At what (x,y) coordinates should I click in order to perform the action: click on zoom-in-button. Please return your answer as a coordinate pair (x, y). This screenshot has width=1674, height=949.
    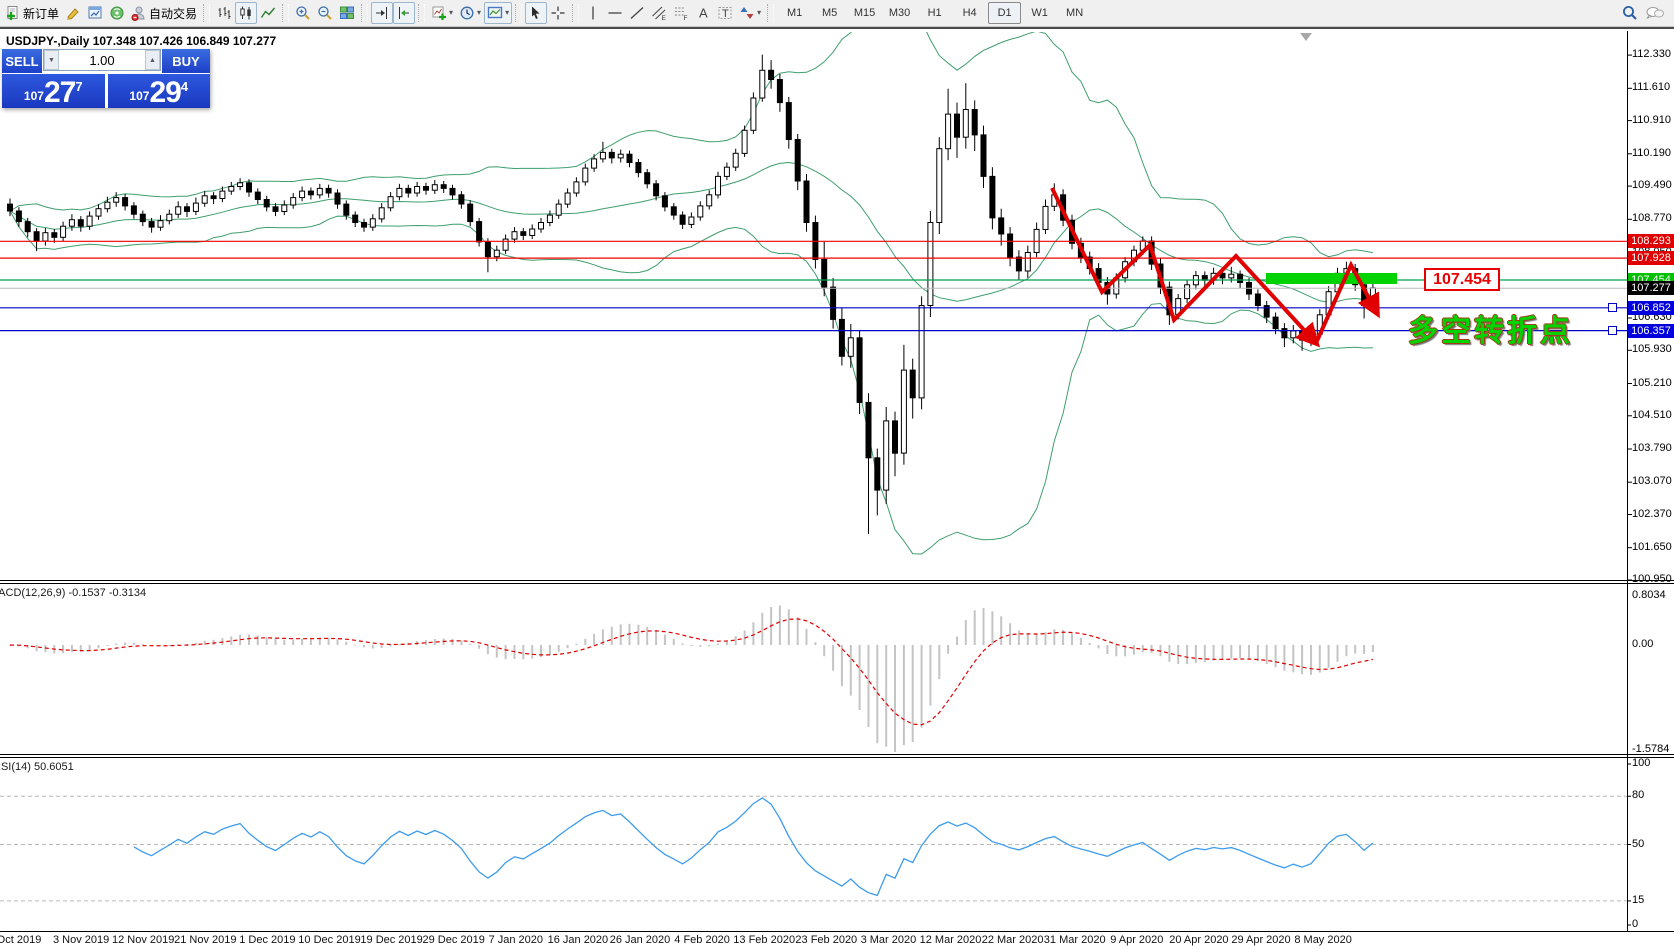
    Looking at the image, I should click on (303, 13).